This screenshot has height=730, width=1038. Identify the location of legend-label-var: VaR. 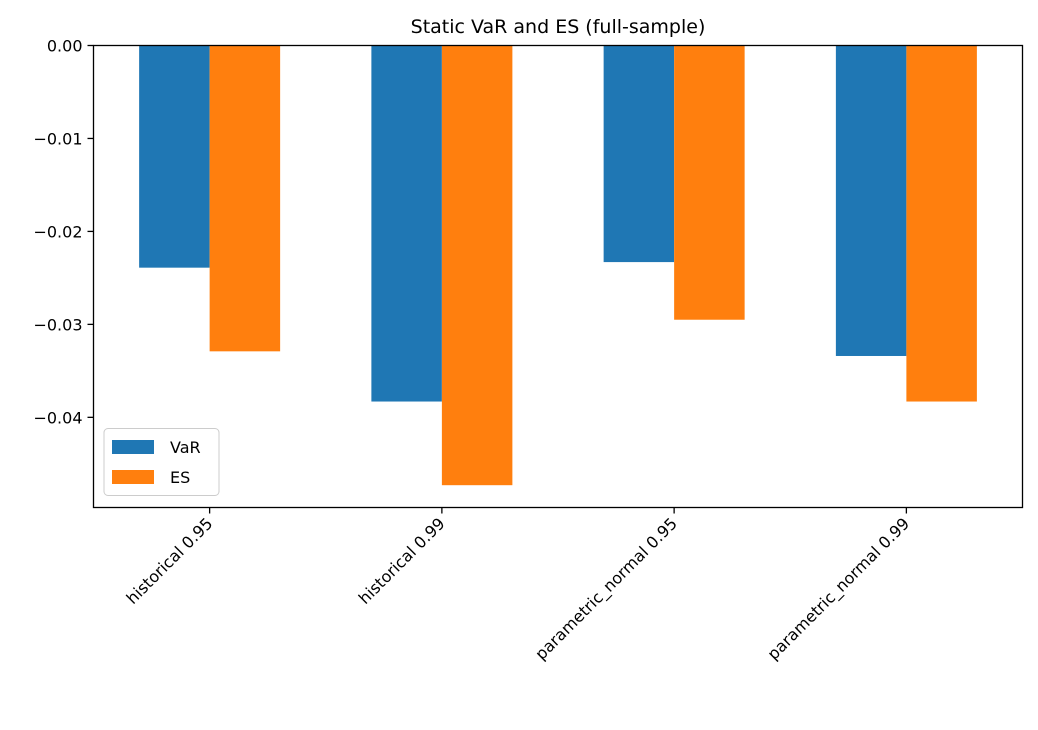
(185, 447).